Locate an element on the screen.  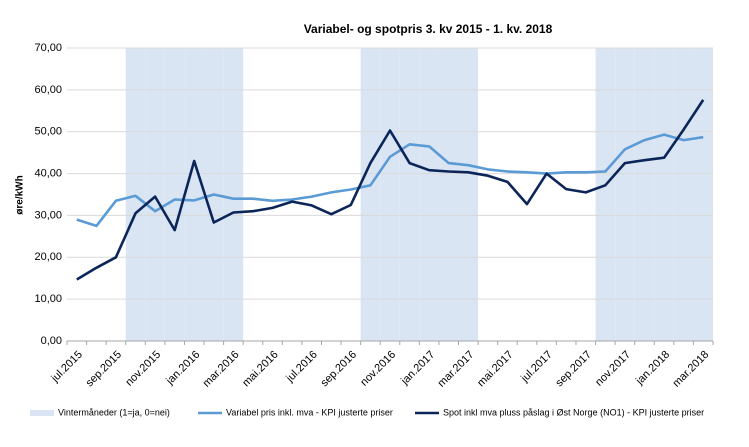
x-tick-label: jan.2017 is located at coordinates (417, 368).